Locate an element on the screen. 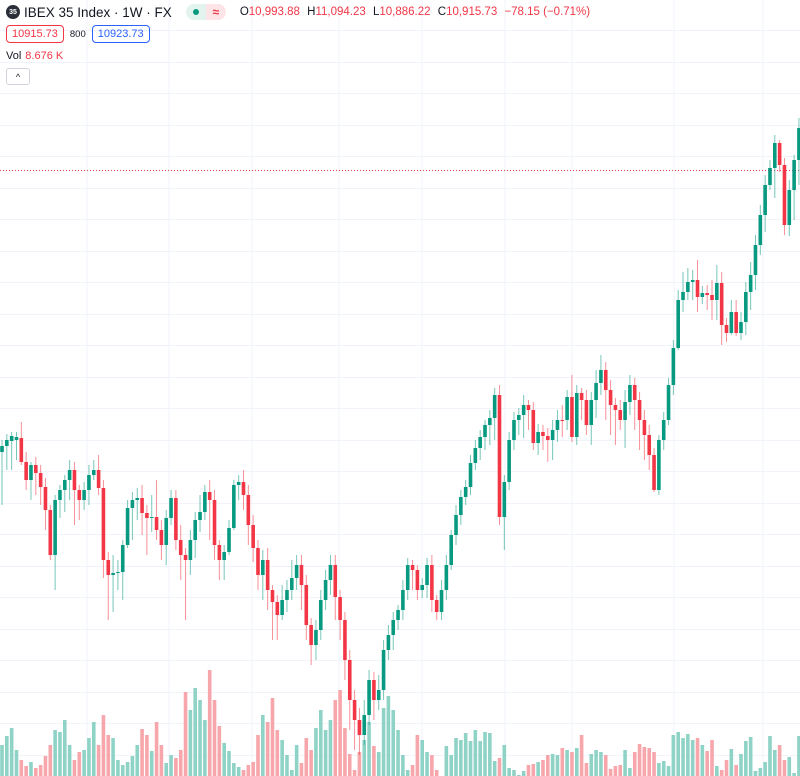 The image size is (800, 776). sell-button: 10915.73 is located at coordinates (35, 34).